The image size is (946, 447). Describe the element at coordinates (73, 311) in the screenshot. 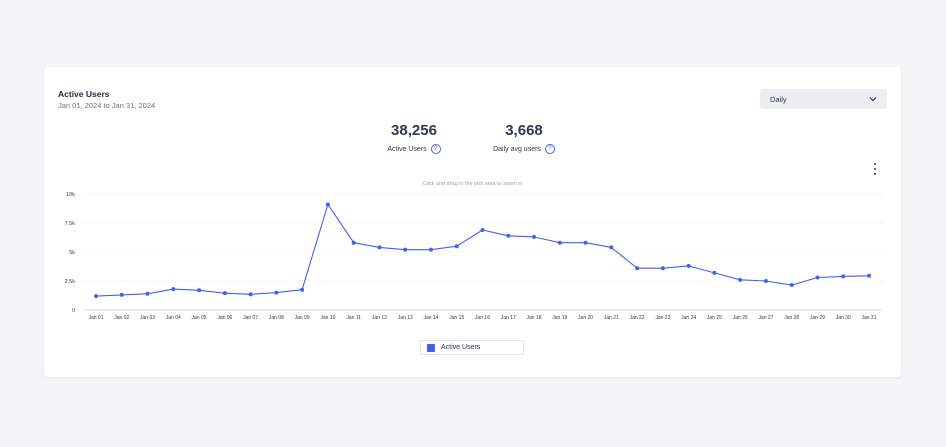

I see `y-tick-label: 0` at that location.